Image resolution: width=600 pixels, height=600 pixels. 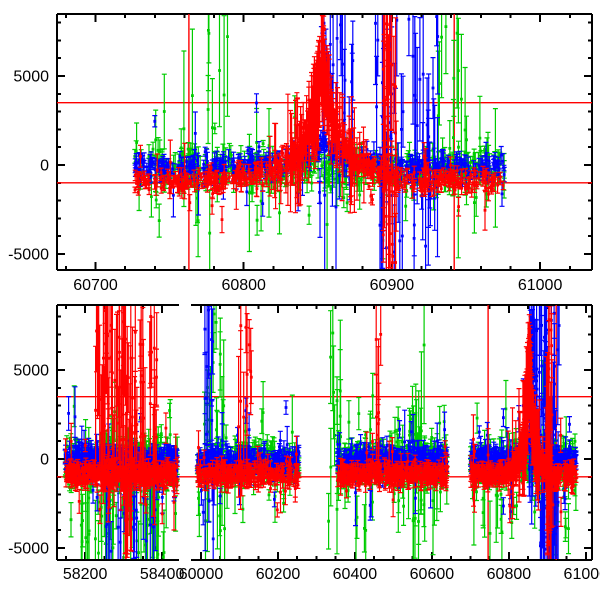 What do you see at coordinates (85, 574) in the screenshot?
I see `x-tick-label: 58200` at bounding box center [85, 574].